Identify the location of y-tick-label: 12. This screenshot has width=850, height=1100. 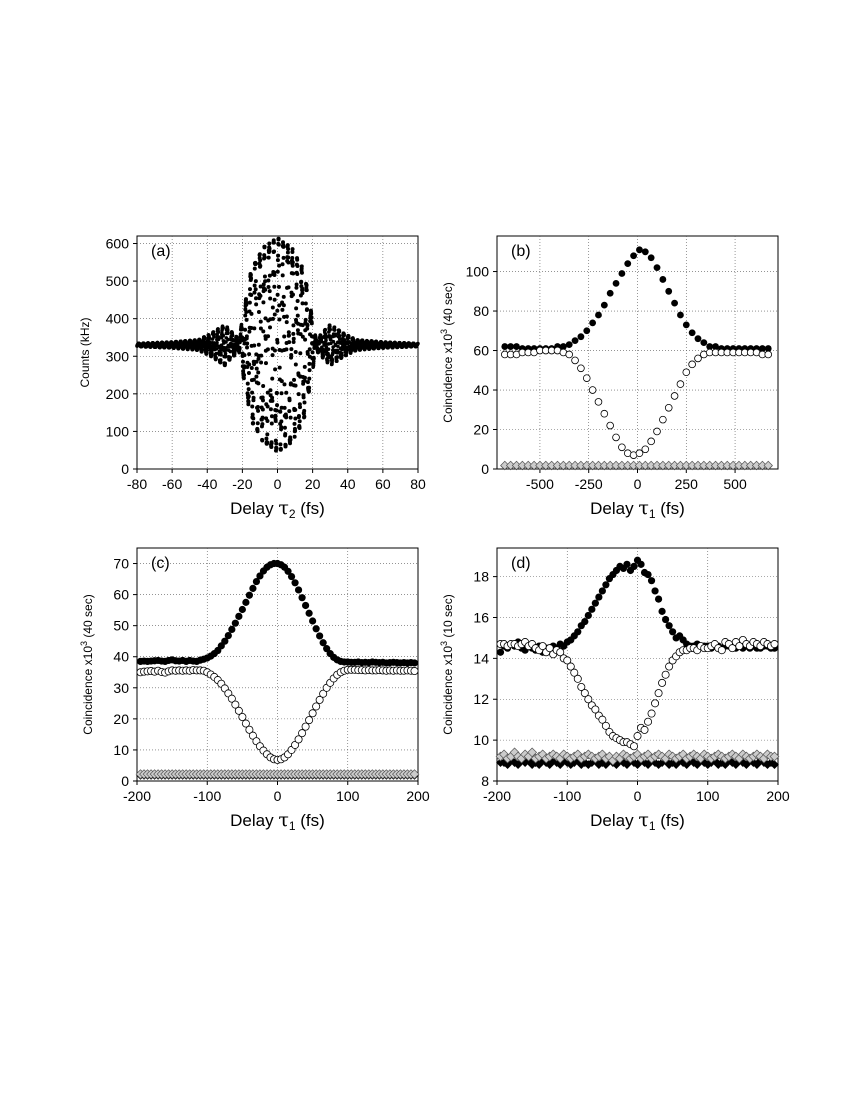
(481, 699).